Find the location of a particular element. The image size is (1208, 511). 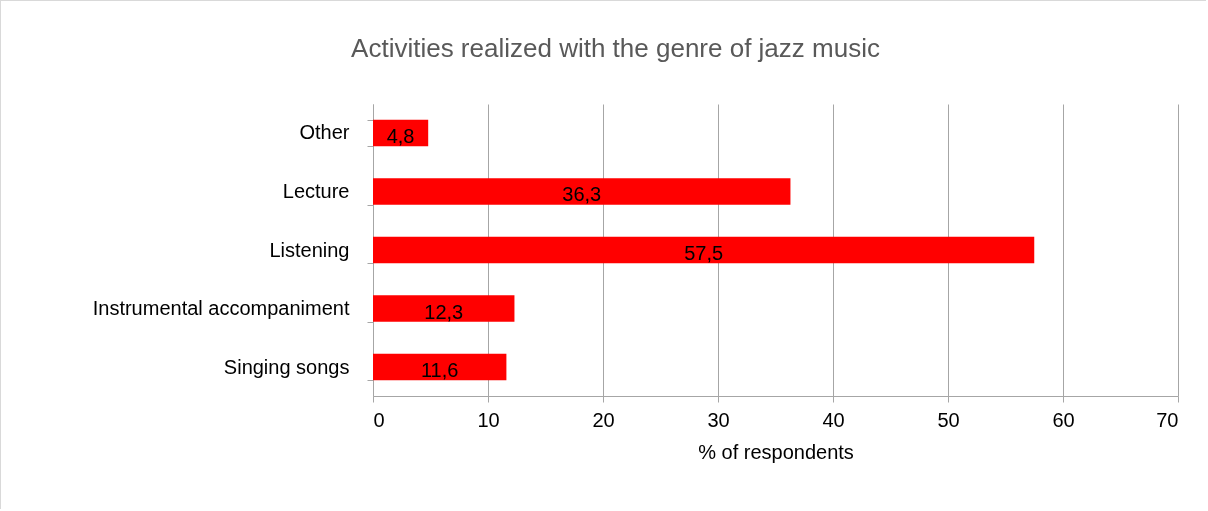

x-tick-label: 30 is located at coordinates (718, 419).